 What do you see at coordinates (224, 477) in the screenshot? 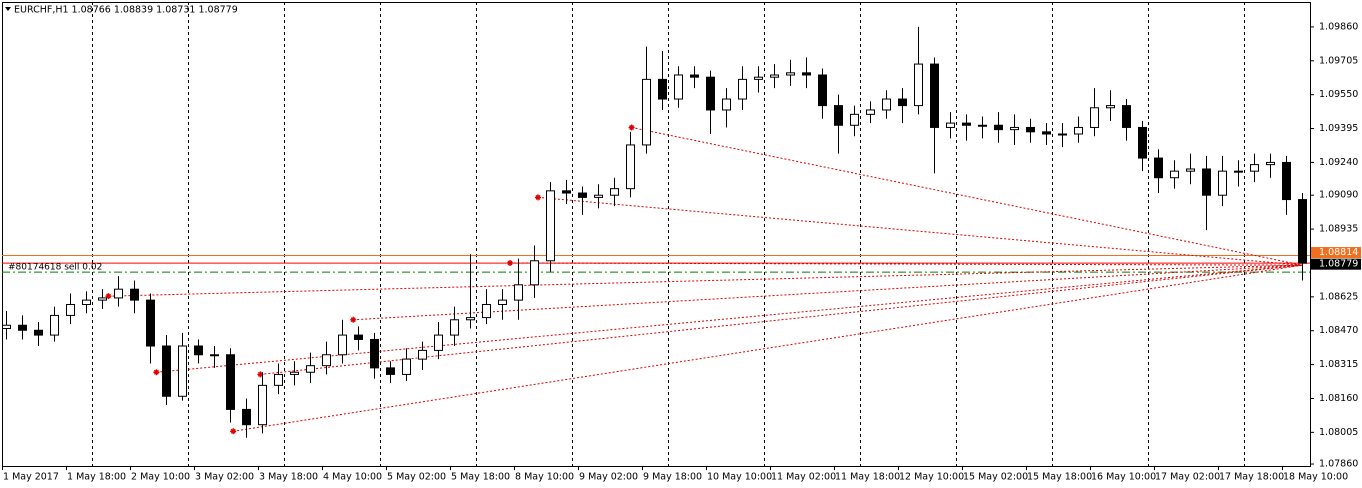
I see `x-tick-label: 3 May 02:00` at bounding box center [224, 477].